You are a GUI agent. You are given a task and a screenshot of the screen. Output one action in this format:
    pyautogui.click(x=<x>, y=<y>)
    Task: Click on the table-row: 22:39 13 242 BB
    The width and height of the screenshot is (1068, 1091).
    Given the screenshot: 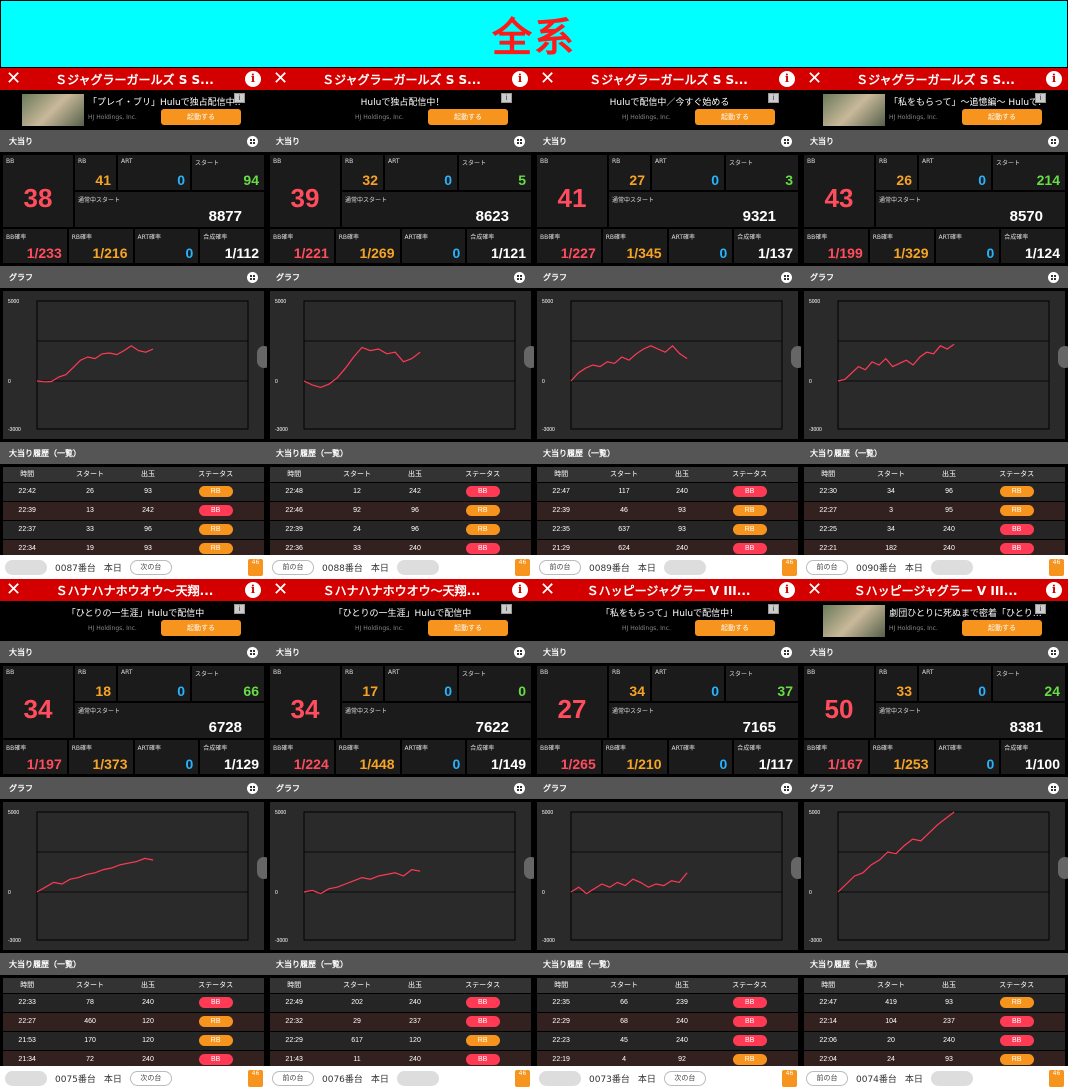 What is the action you would take?
    pyautogui.click(x=133, y=510)
    